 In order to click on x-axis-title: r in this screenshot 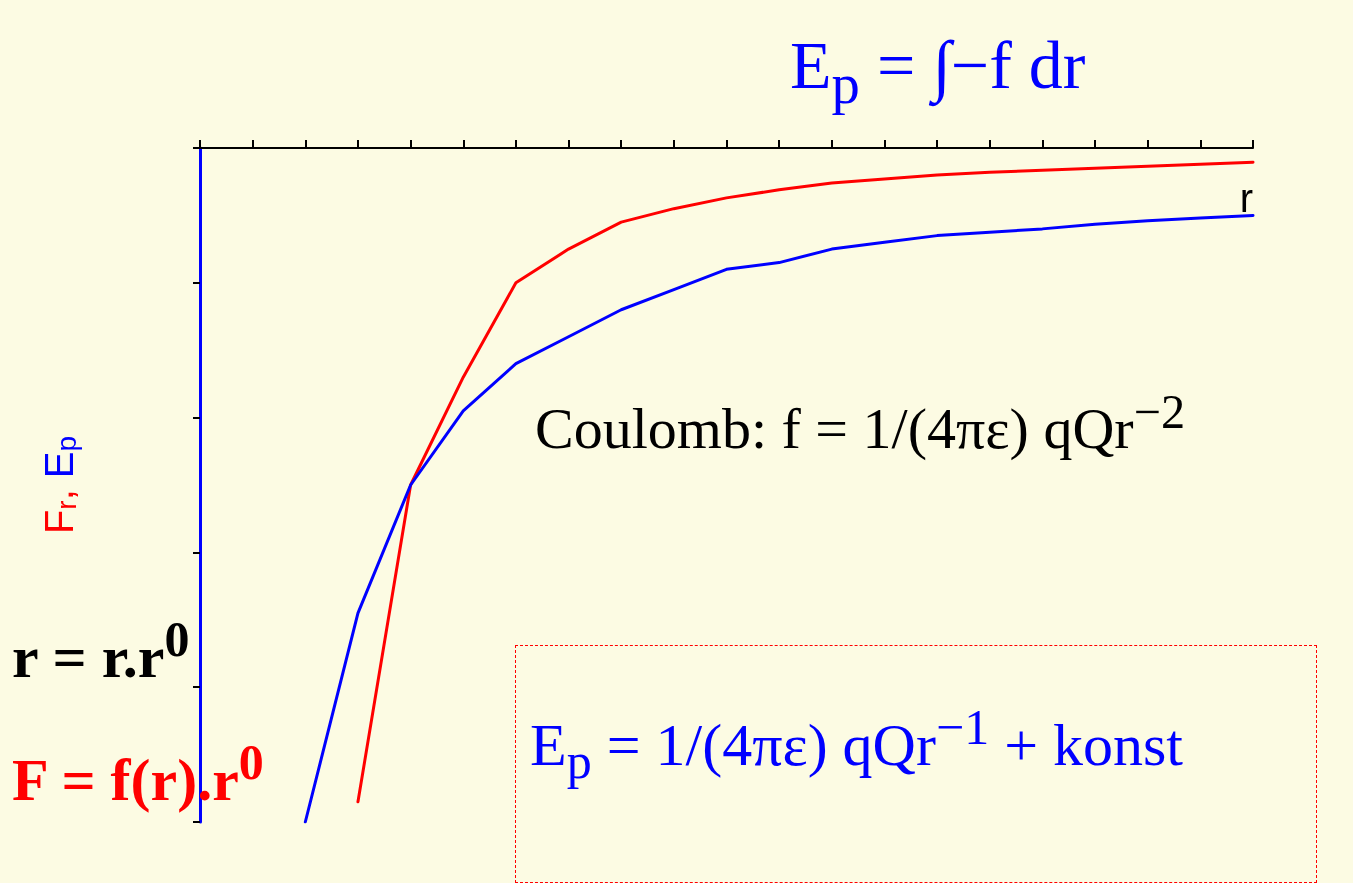, I will do `click(1246, 198)`.